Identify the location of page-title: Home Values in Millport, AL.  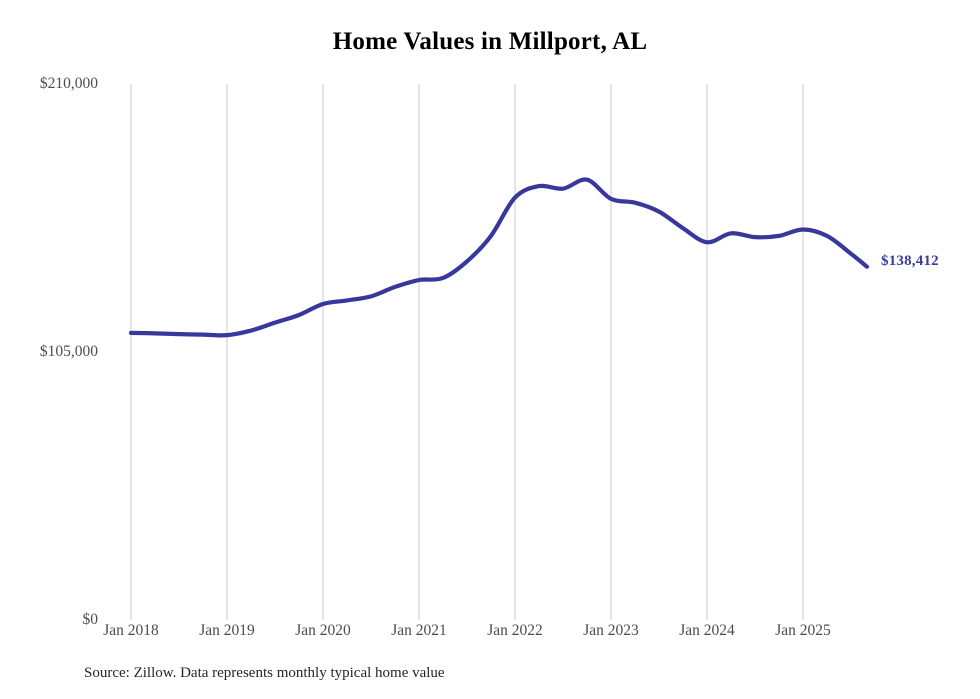
(490, 41).